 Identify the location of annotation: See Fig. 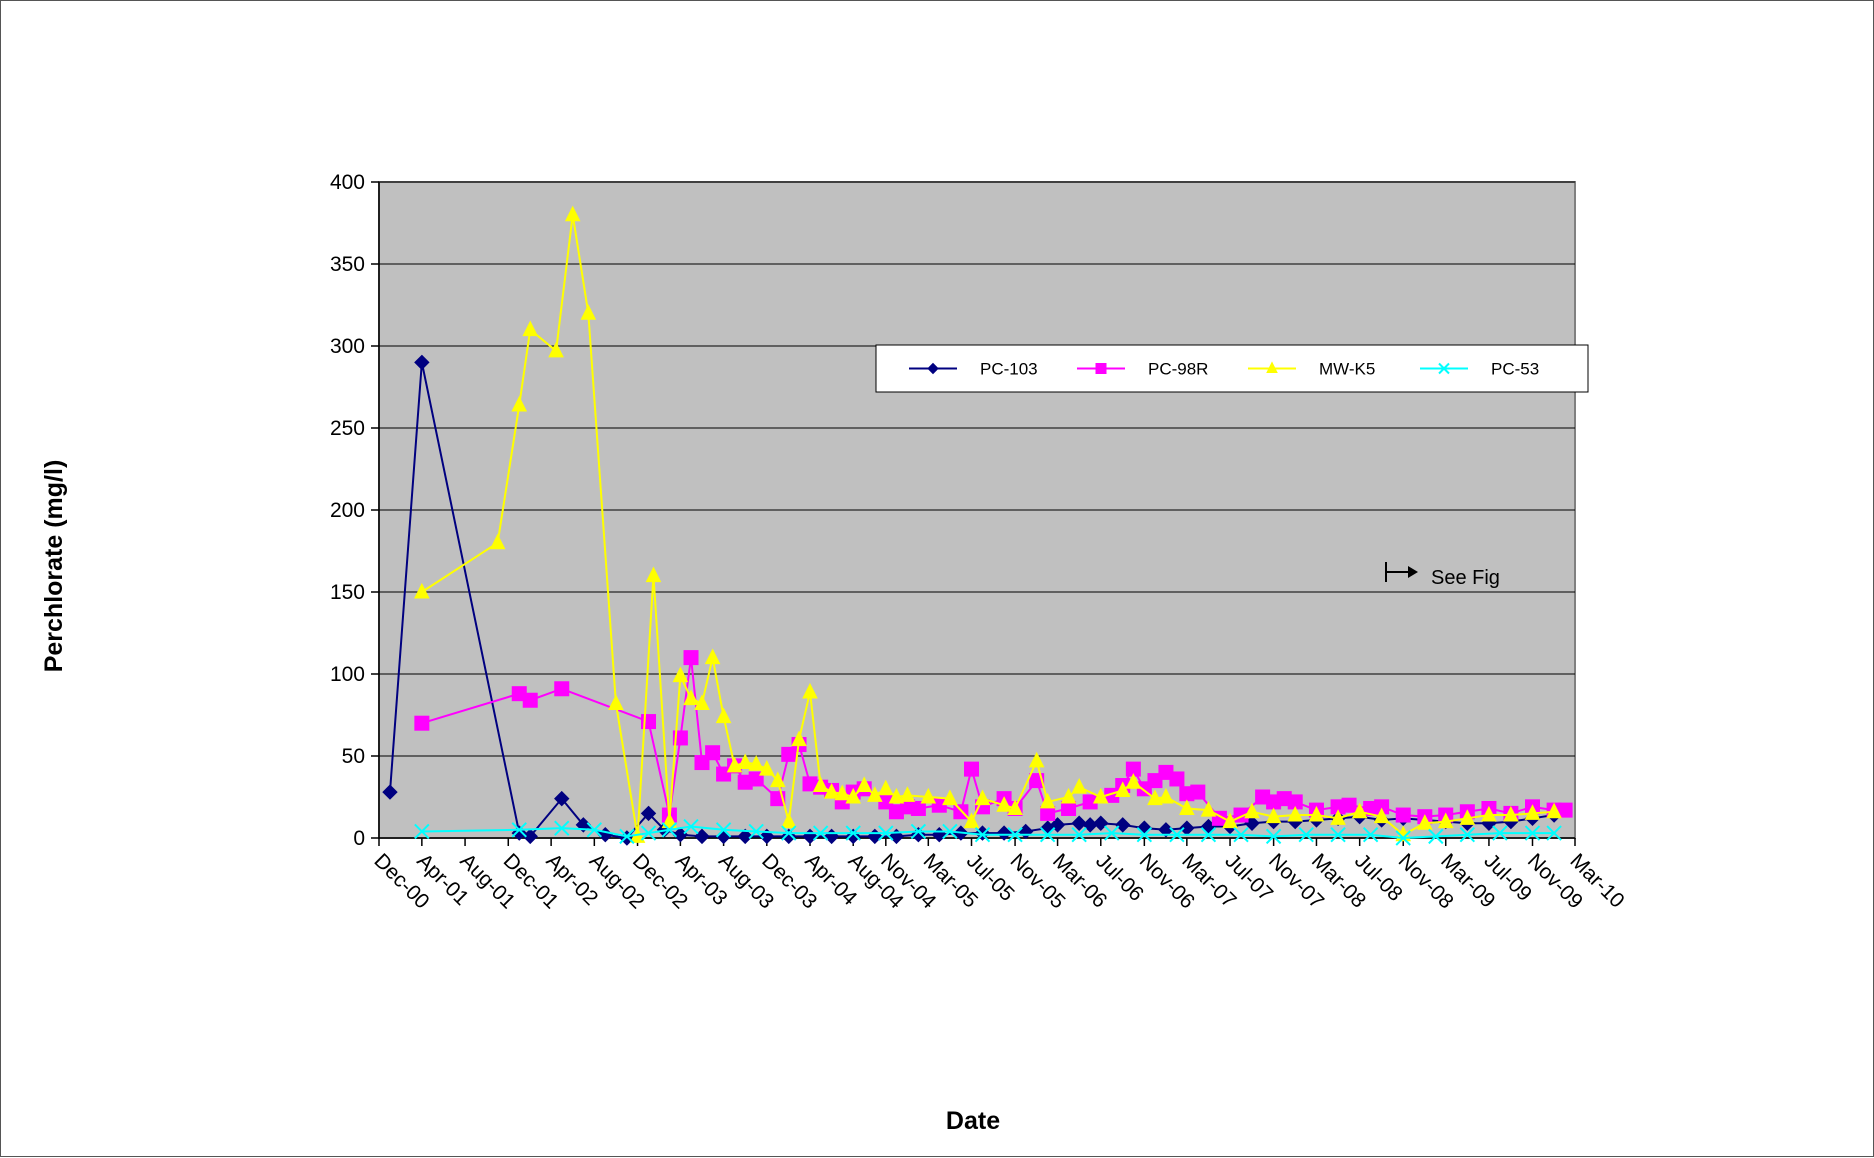
(1442, 575).